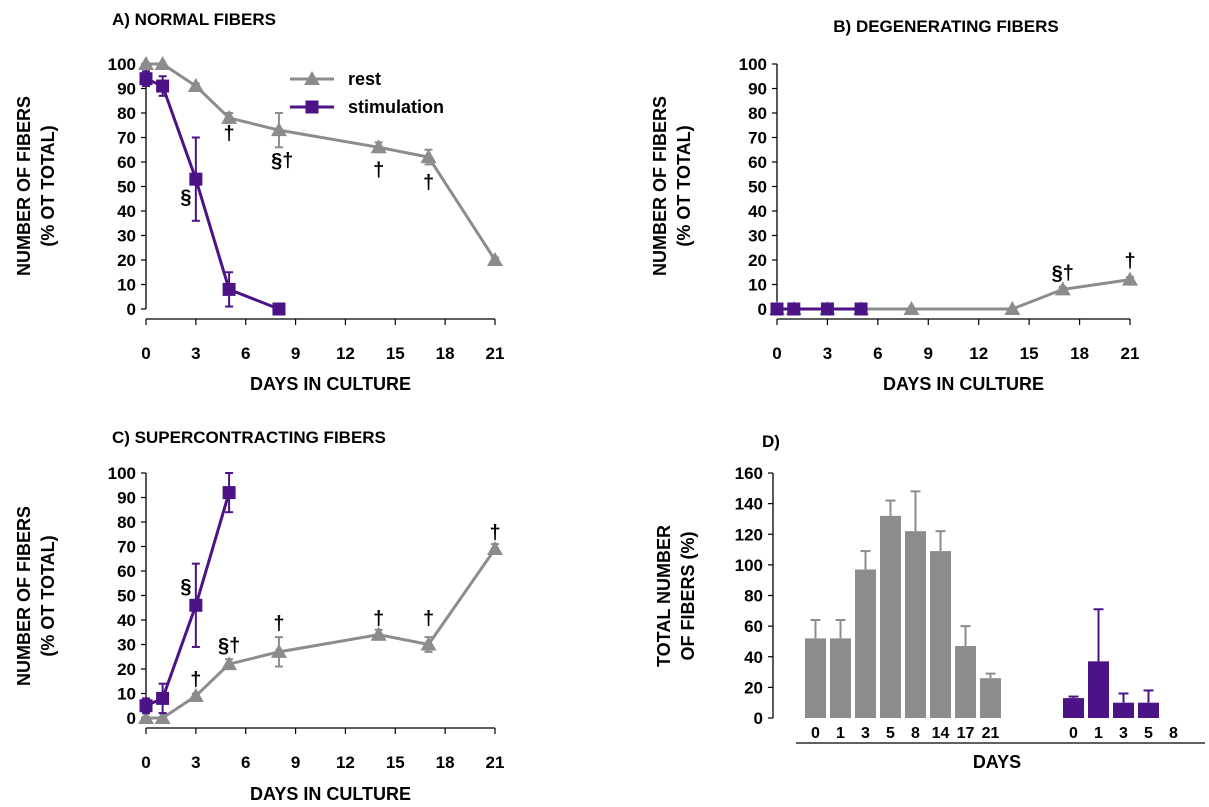 This screenshot has width=1209, height=807. What do you see at coordinates (1098, 733) in the screenshot?
I see `x-category-label: 1` at bounding box center [1098, 733].